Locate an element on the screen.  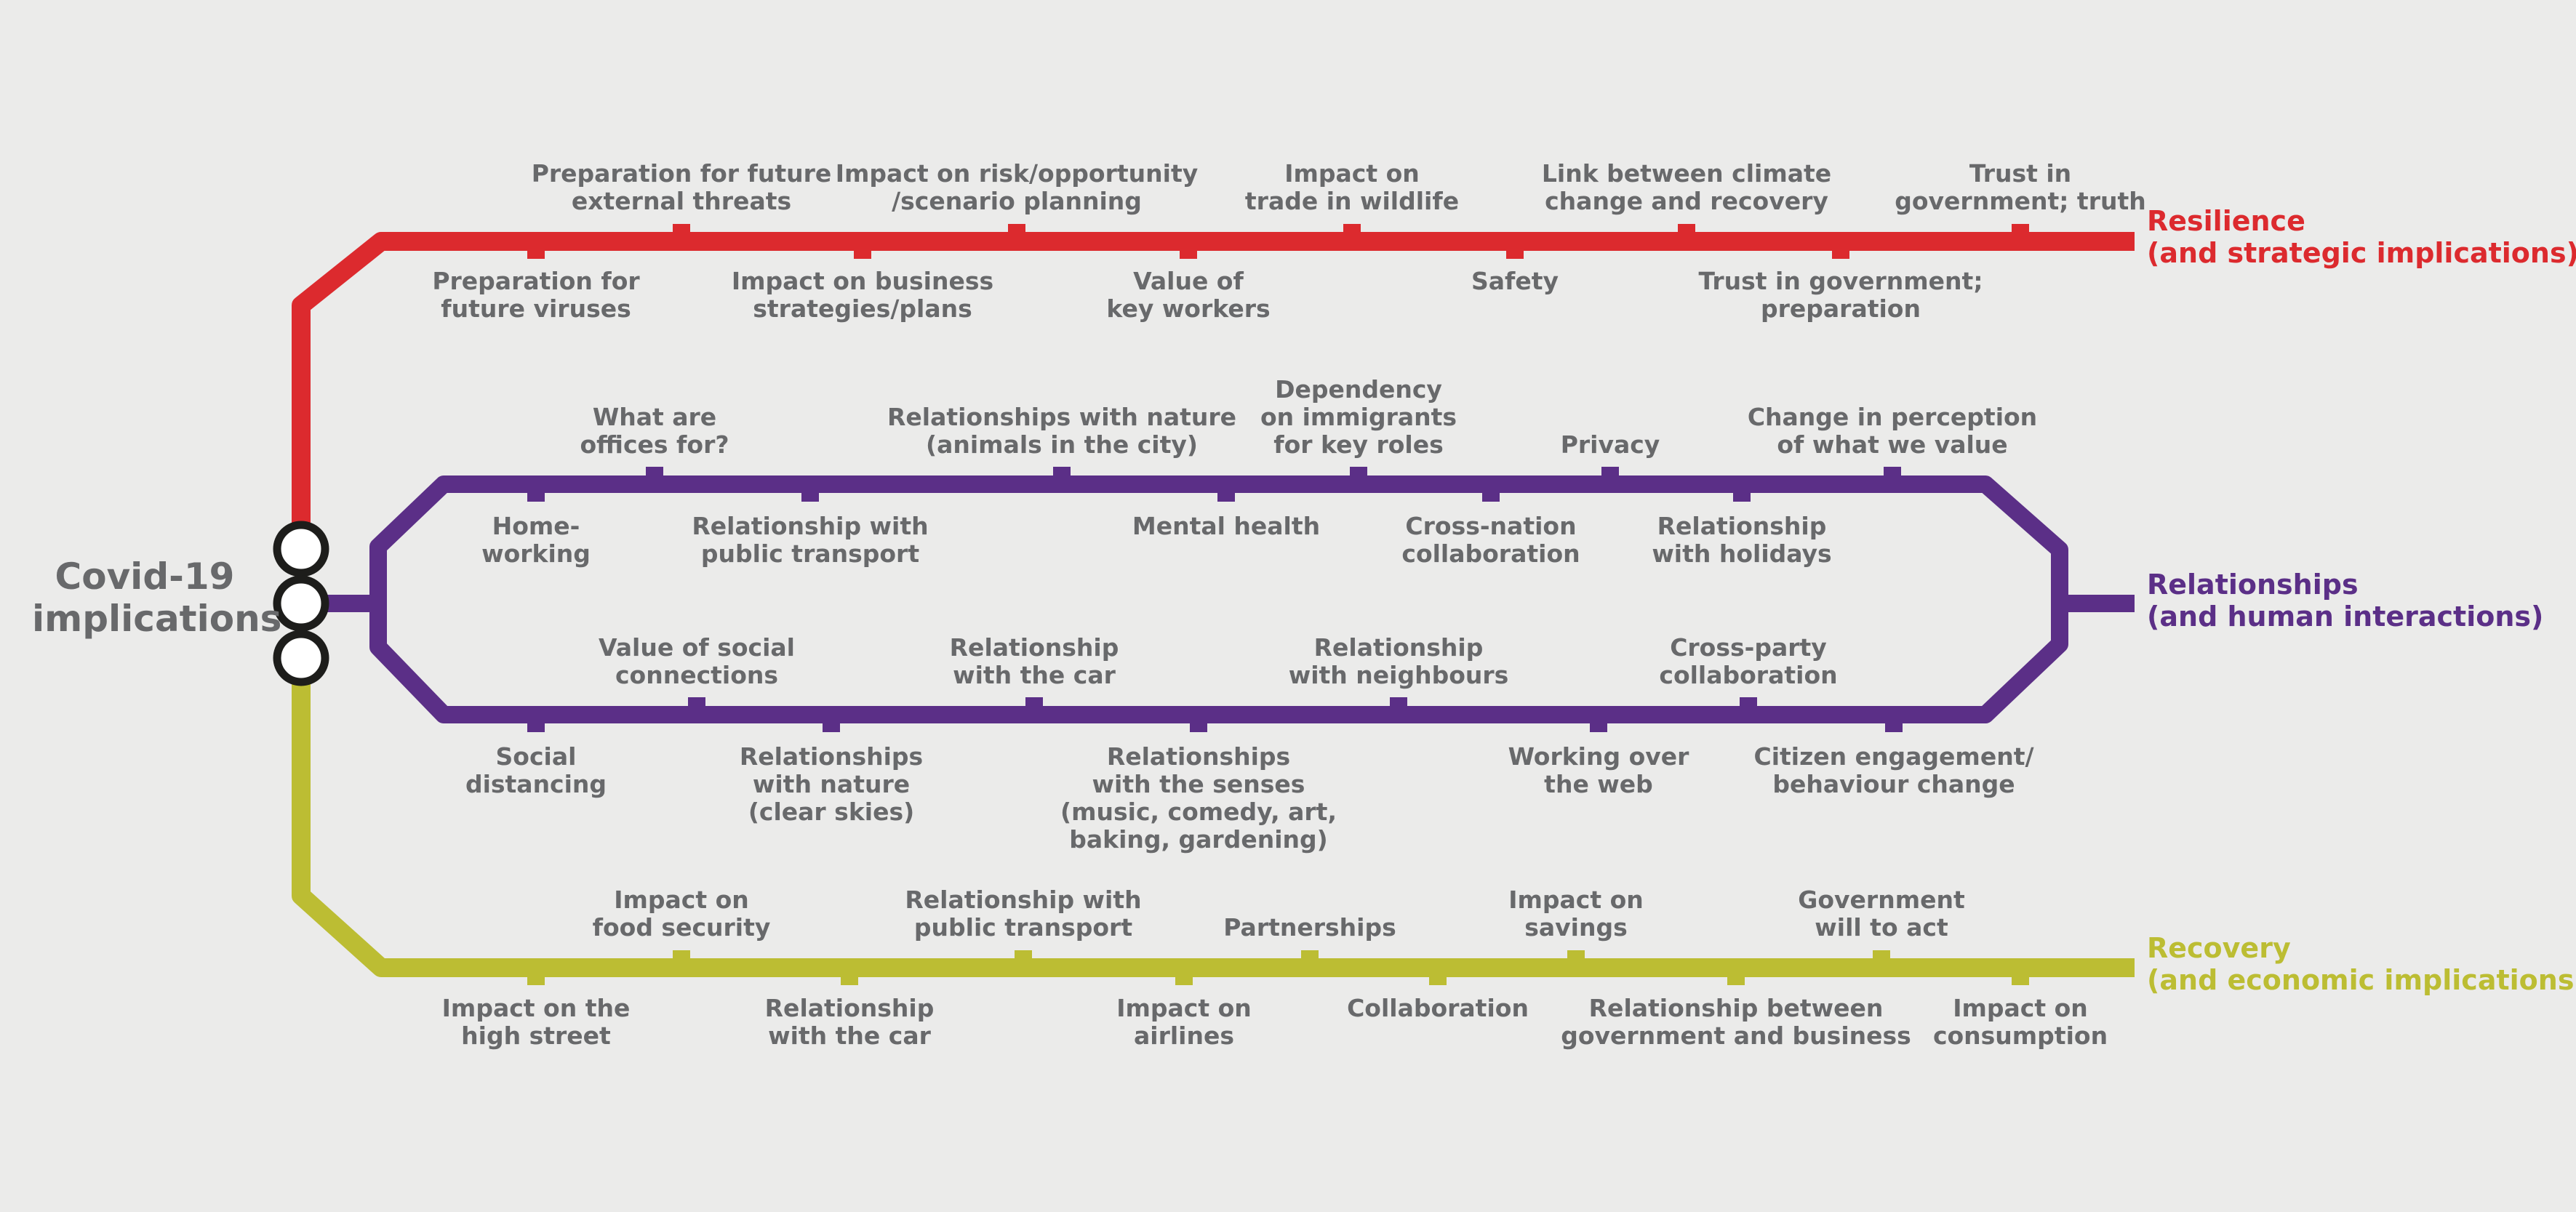
relationships-loop is located at coordinates (1218, 599).